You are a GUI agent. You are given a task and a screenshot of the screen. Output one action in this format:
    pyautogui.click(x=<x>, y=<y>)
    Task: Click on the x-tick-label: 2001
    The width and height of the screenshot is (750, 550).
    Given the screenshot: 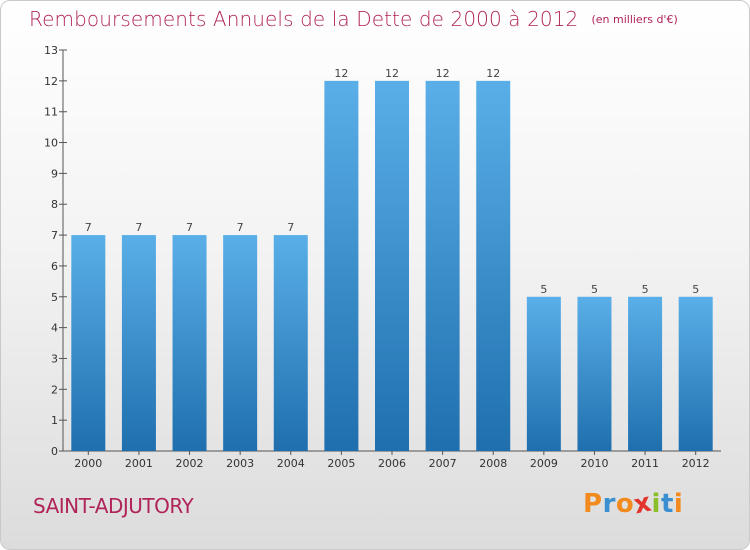 What is the action you would take?
    pyautogui.click(x=139, y=463)
    